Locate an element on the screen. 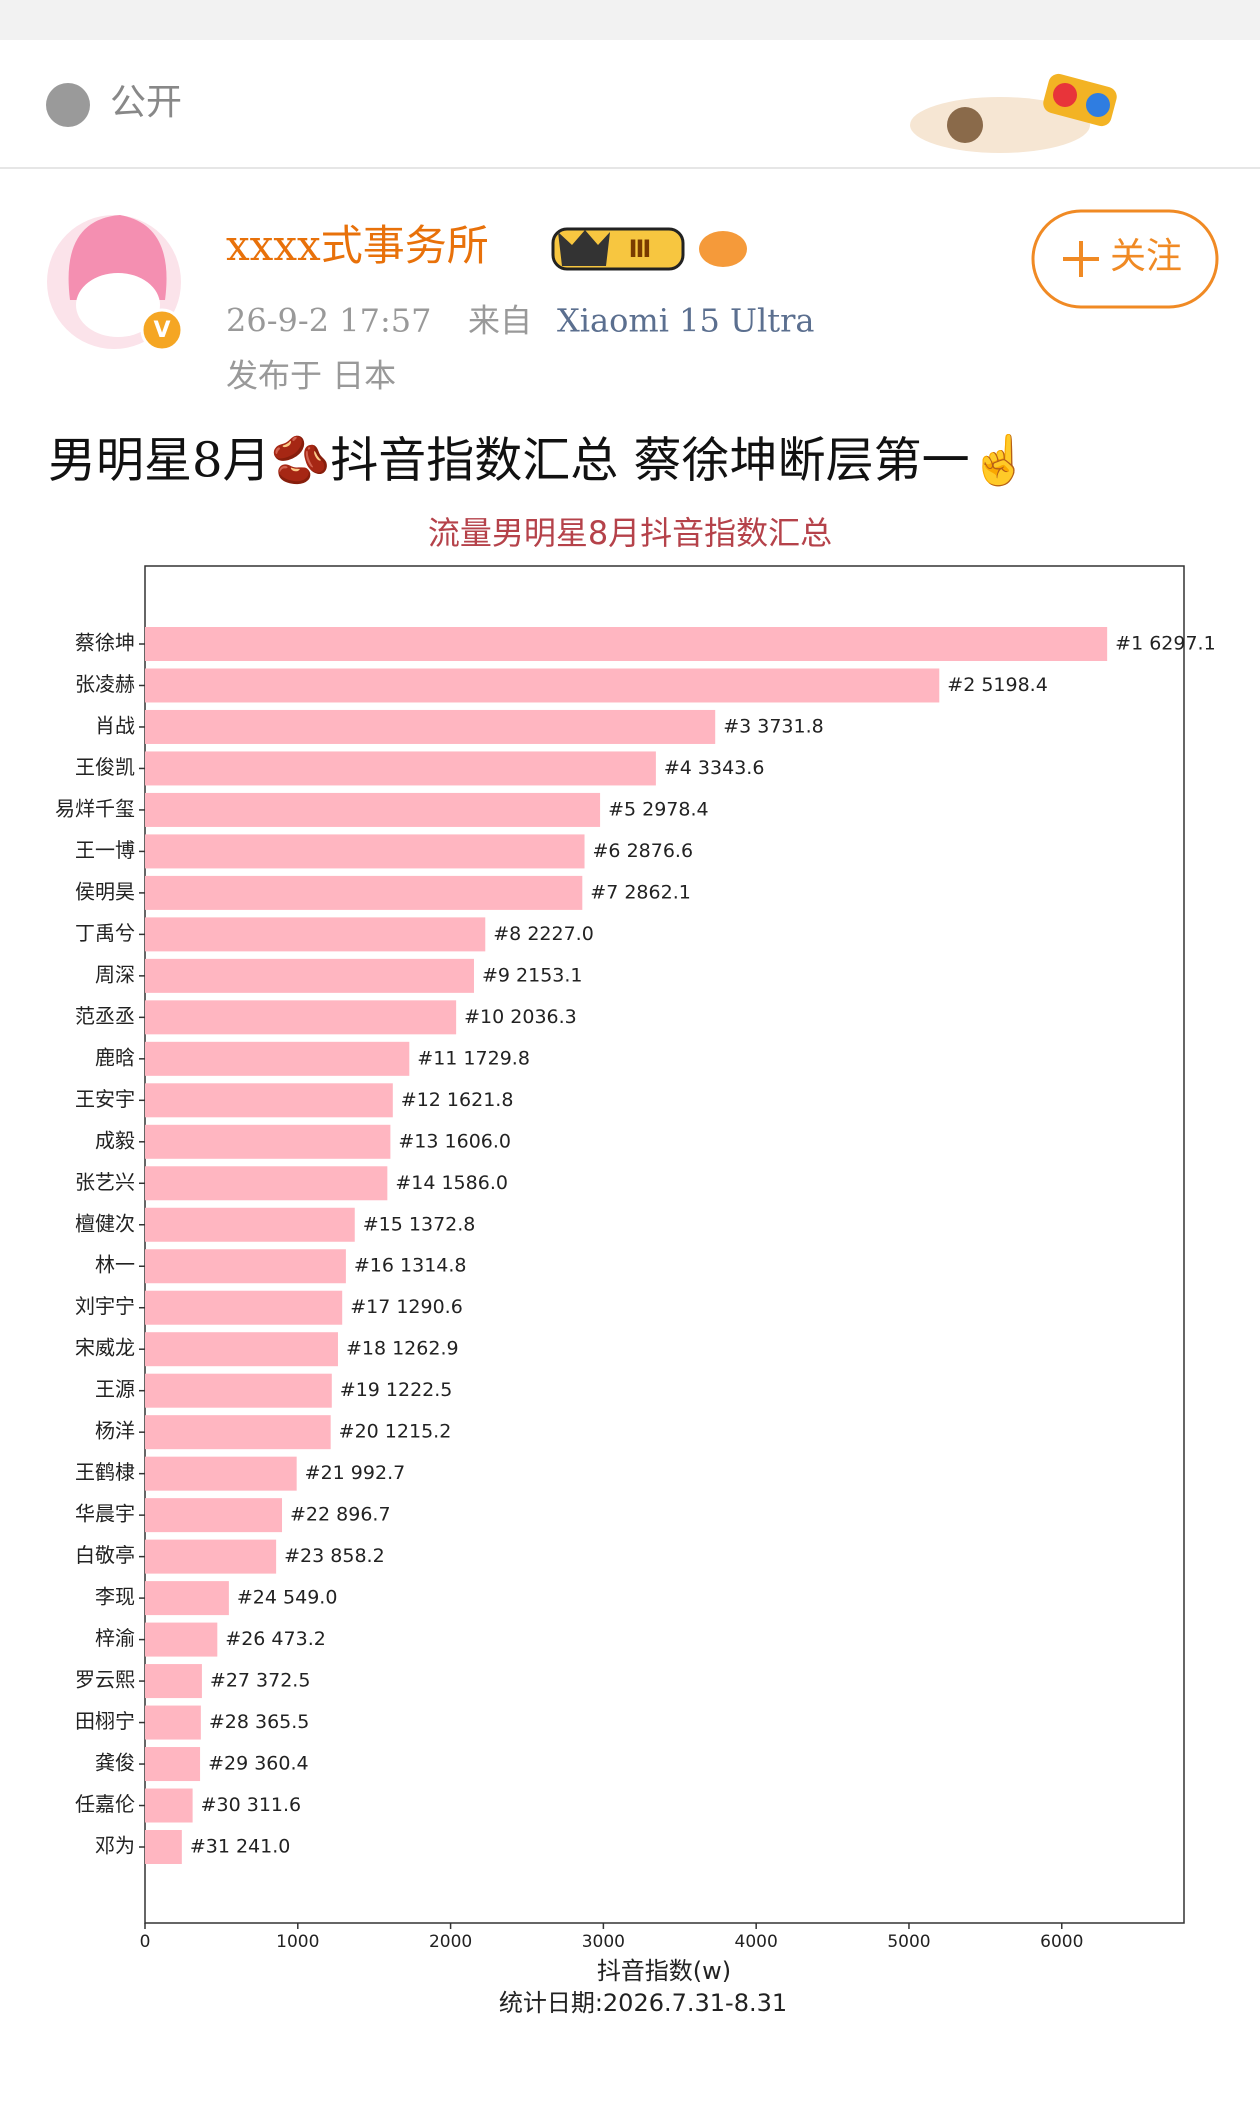 Image resolution: width=1260 pixels, height=2109 pixels. badge-level: Ⅲ is located at coordinates (640, 249).